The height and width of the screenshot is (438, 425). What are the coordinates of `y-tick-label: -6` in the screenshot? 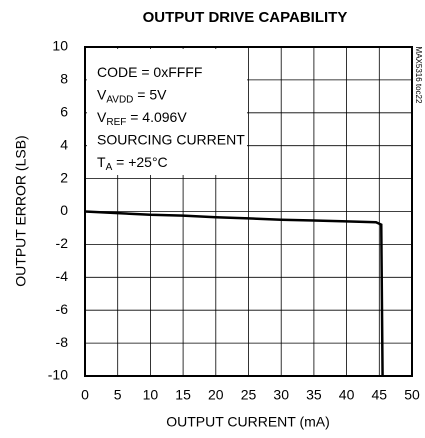 It's located at (62, 309).